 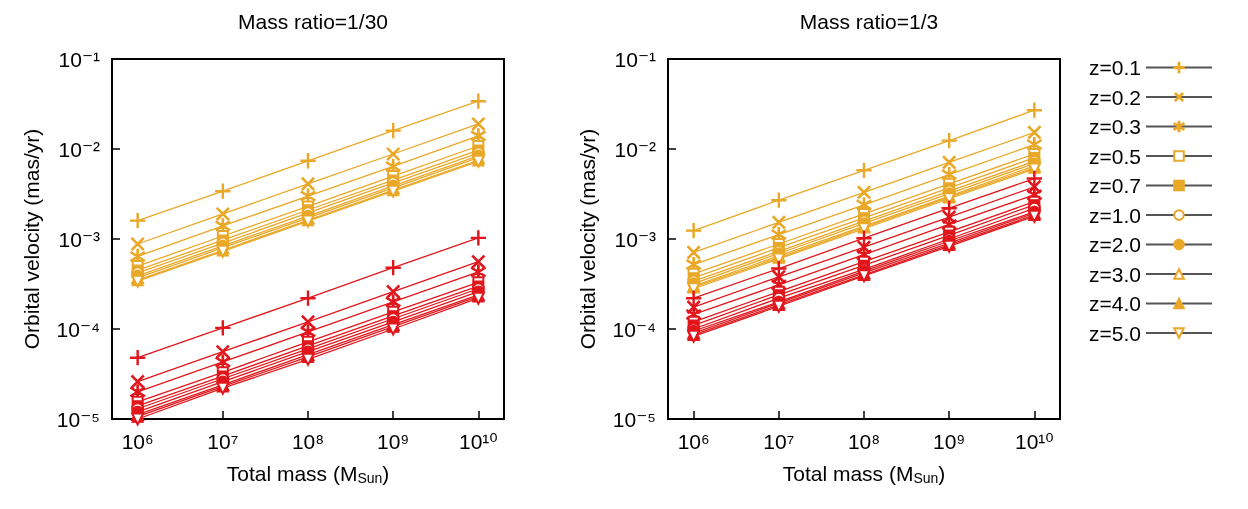 I want to click on legend-label: z=5.0, so click(x=1115, y=333).